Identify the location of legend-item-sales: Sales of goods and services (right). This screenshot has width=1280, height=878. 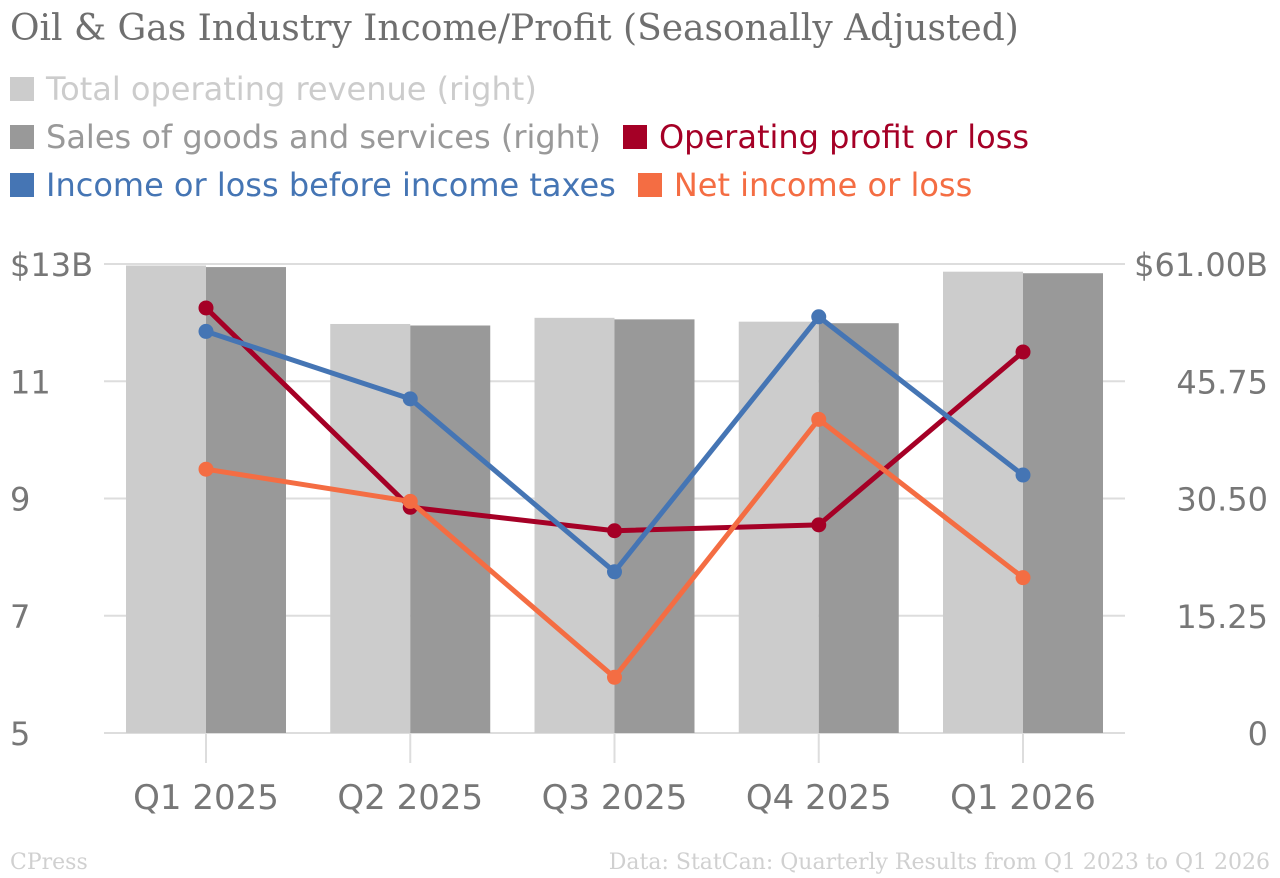
(305, 137).